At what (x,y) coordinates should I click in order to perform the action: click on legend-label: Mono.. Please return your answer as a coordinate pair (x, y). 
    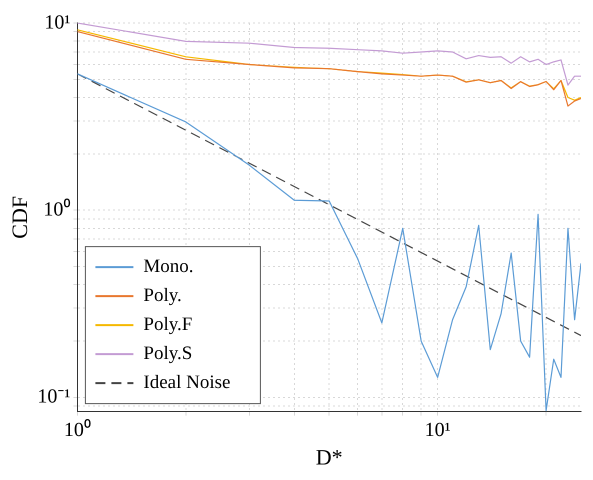
    Looking at the image, I should click on (168, 267).